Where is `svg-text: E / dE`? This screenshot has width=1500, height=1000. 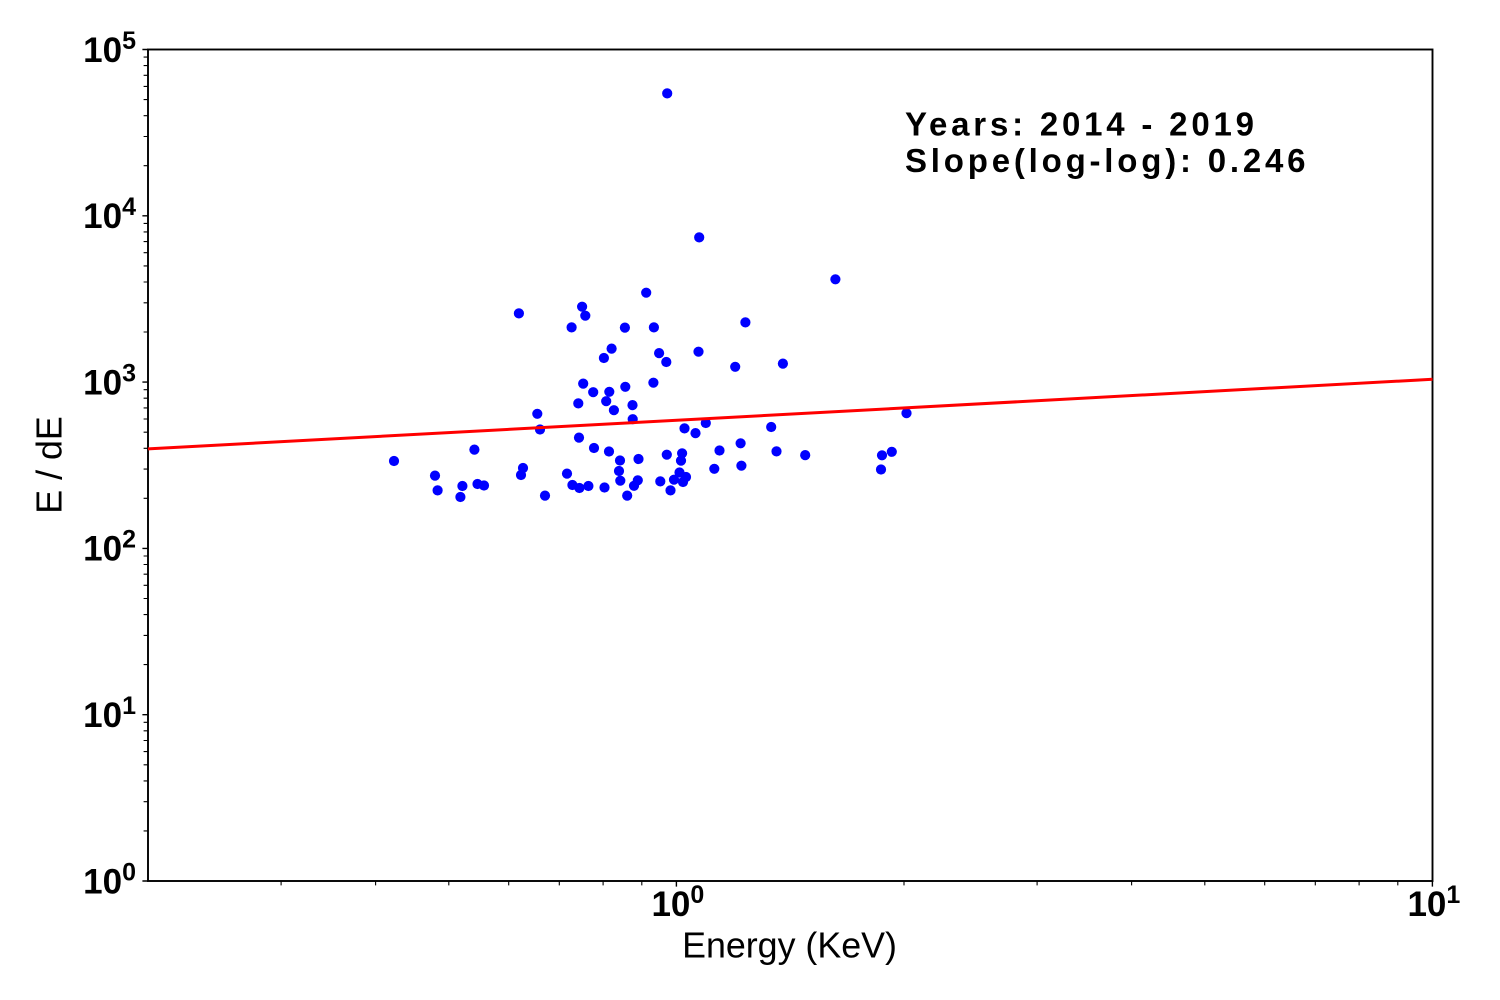 svg-text: E / dE is located at coordinates (50, 465).